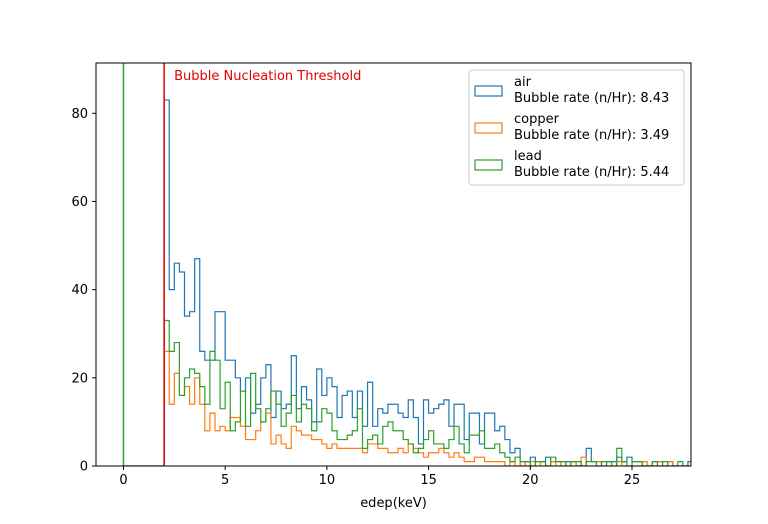  Describe the element at coordinates (528, 156) in the screenshot. I see `legend-series-name: lead` at that location.